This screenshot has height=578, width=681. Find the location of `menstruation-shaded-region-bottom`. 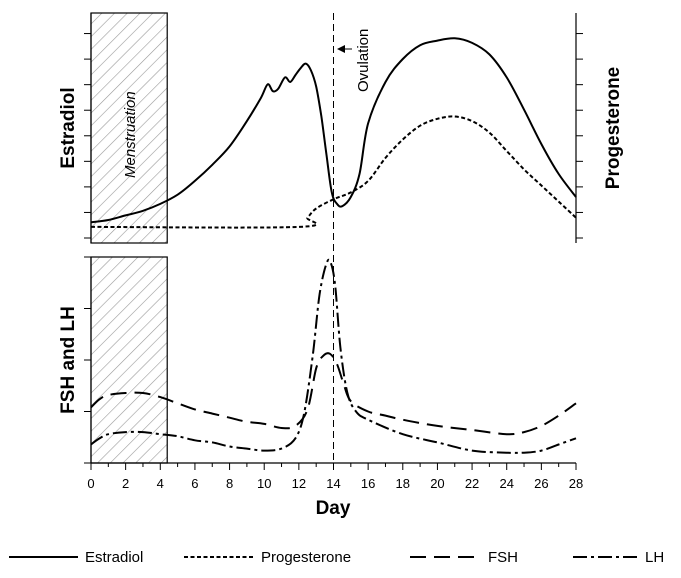

menstruation-shaded-region-bottom is located at coordinates (129, 360).